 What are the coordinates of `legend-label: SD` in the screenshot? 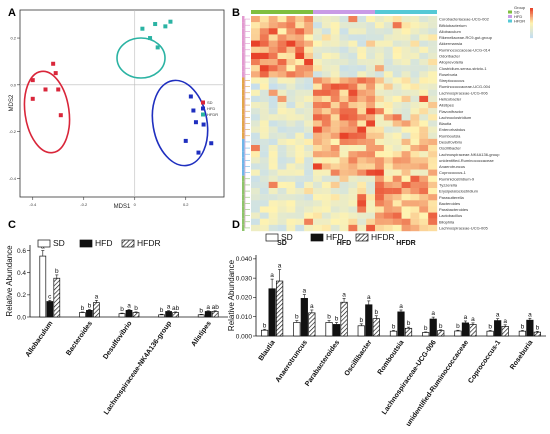 It's located at (517, 12).